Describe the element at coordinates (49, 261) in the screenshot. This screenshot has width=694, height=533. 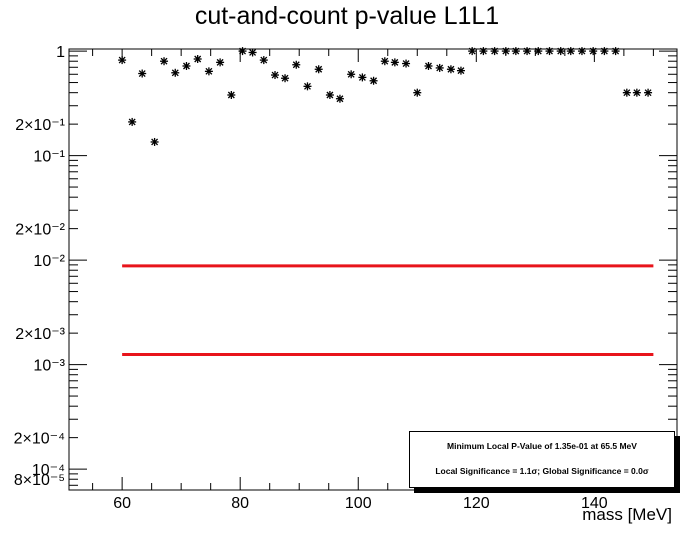
I see `y-tick-label: 10⁻²` at that location.